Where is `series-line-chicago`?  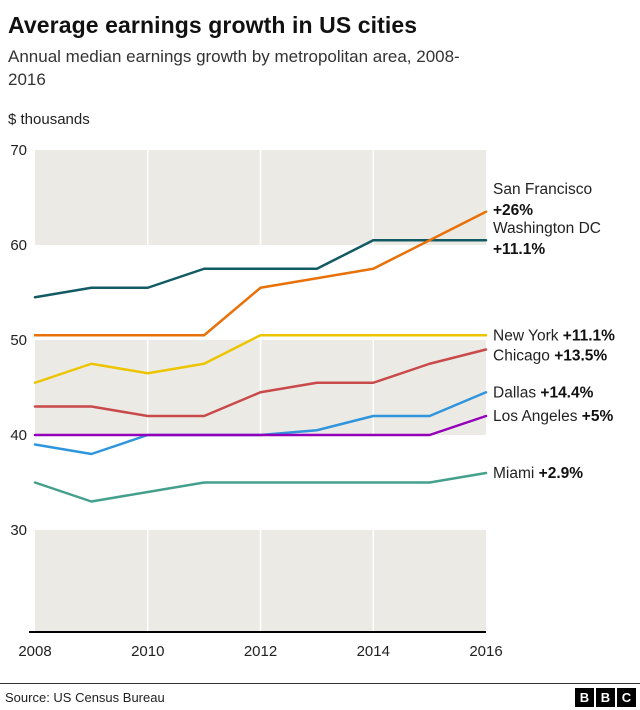
series-line-chicago is located at coordinates (260, 382).